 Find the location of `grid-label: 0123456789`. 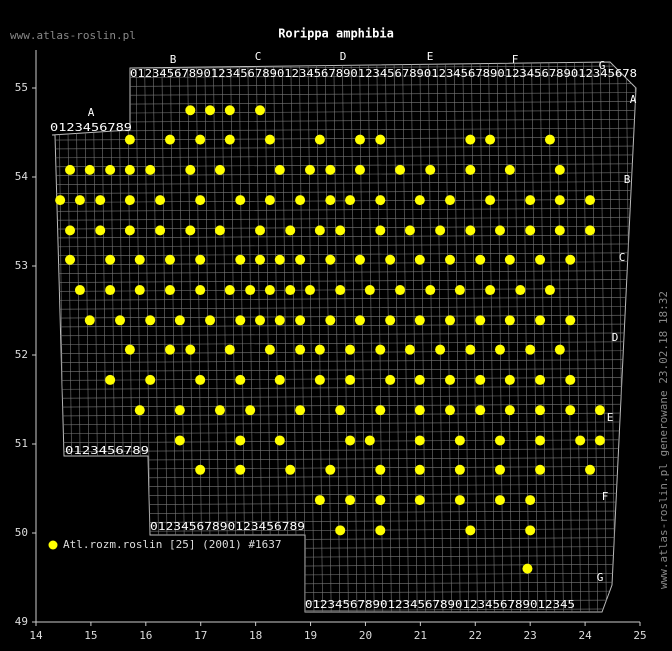

grid-label: 0123456789 is located at coordinates (91, 127).